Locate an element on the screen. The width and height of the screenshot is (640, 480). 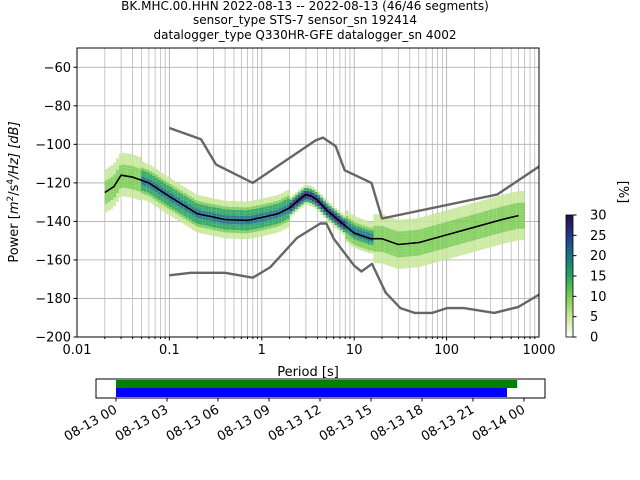
data-coverage-bar is located at coordinates (317, 384).